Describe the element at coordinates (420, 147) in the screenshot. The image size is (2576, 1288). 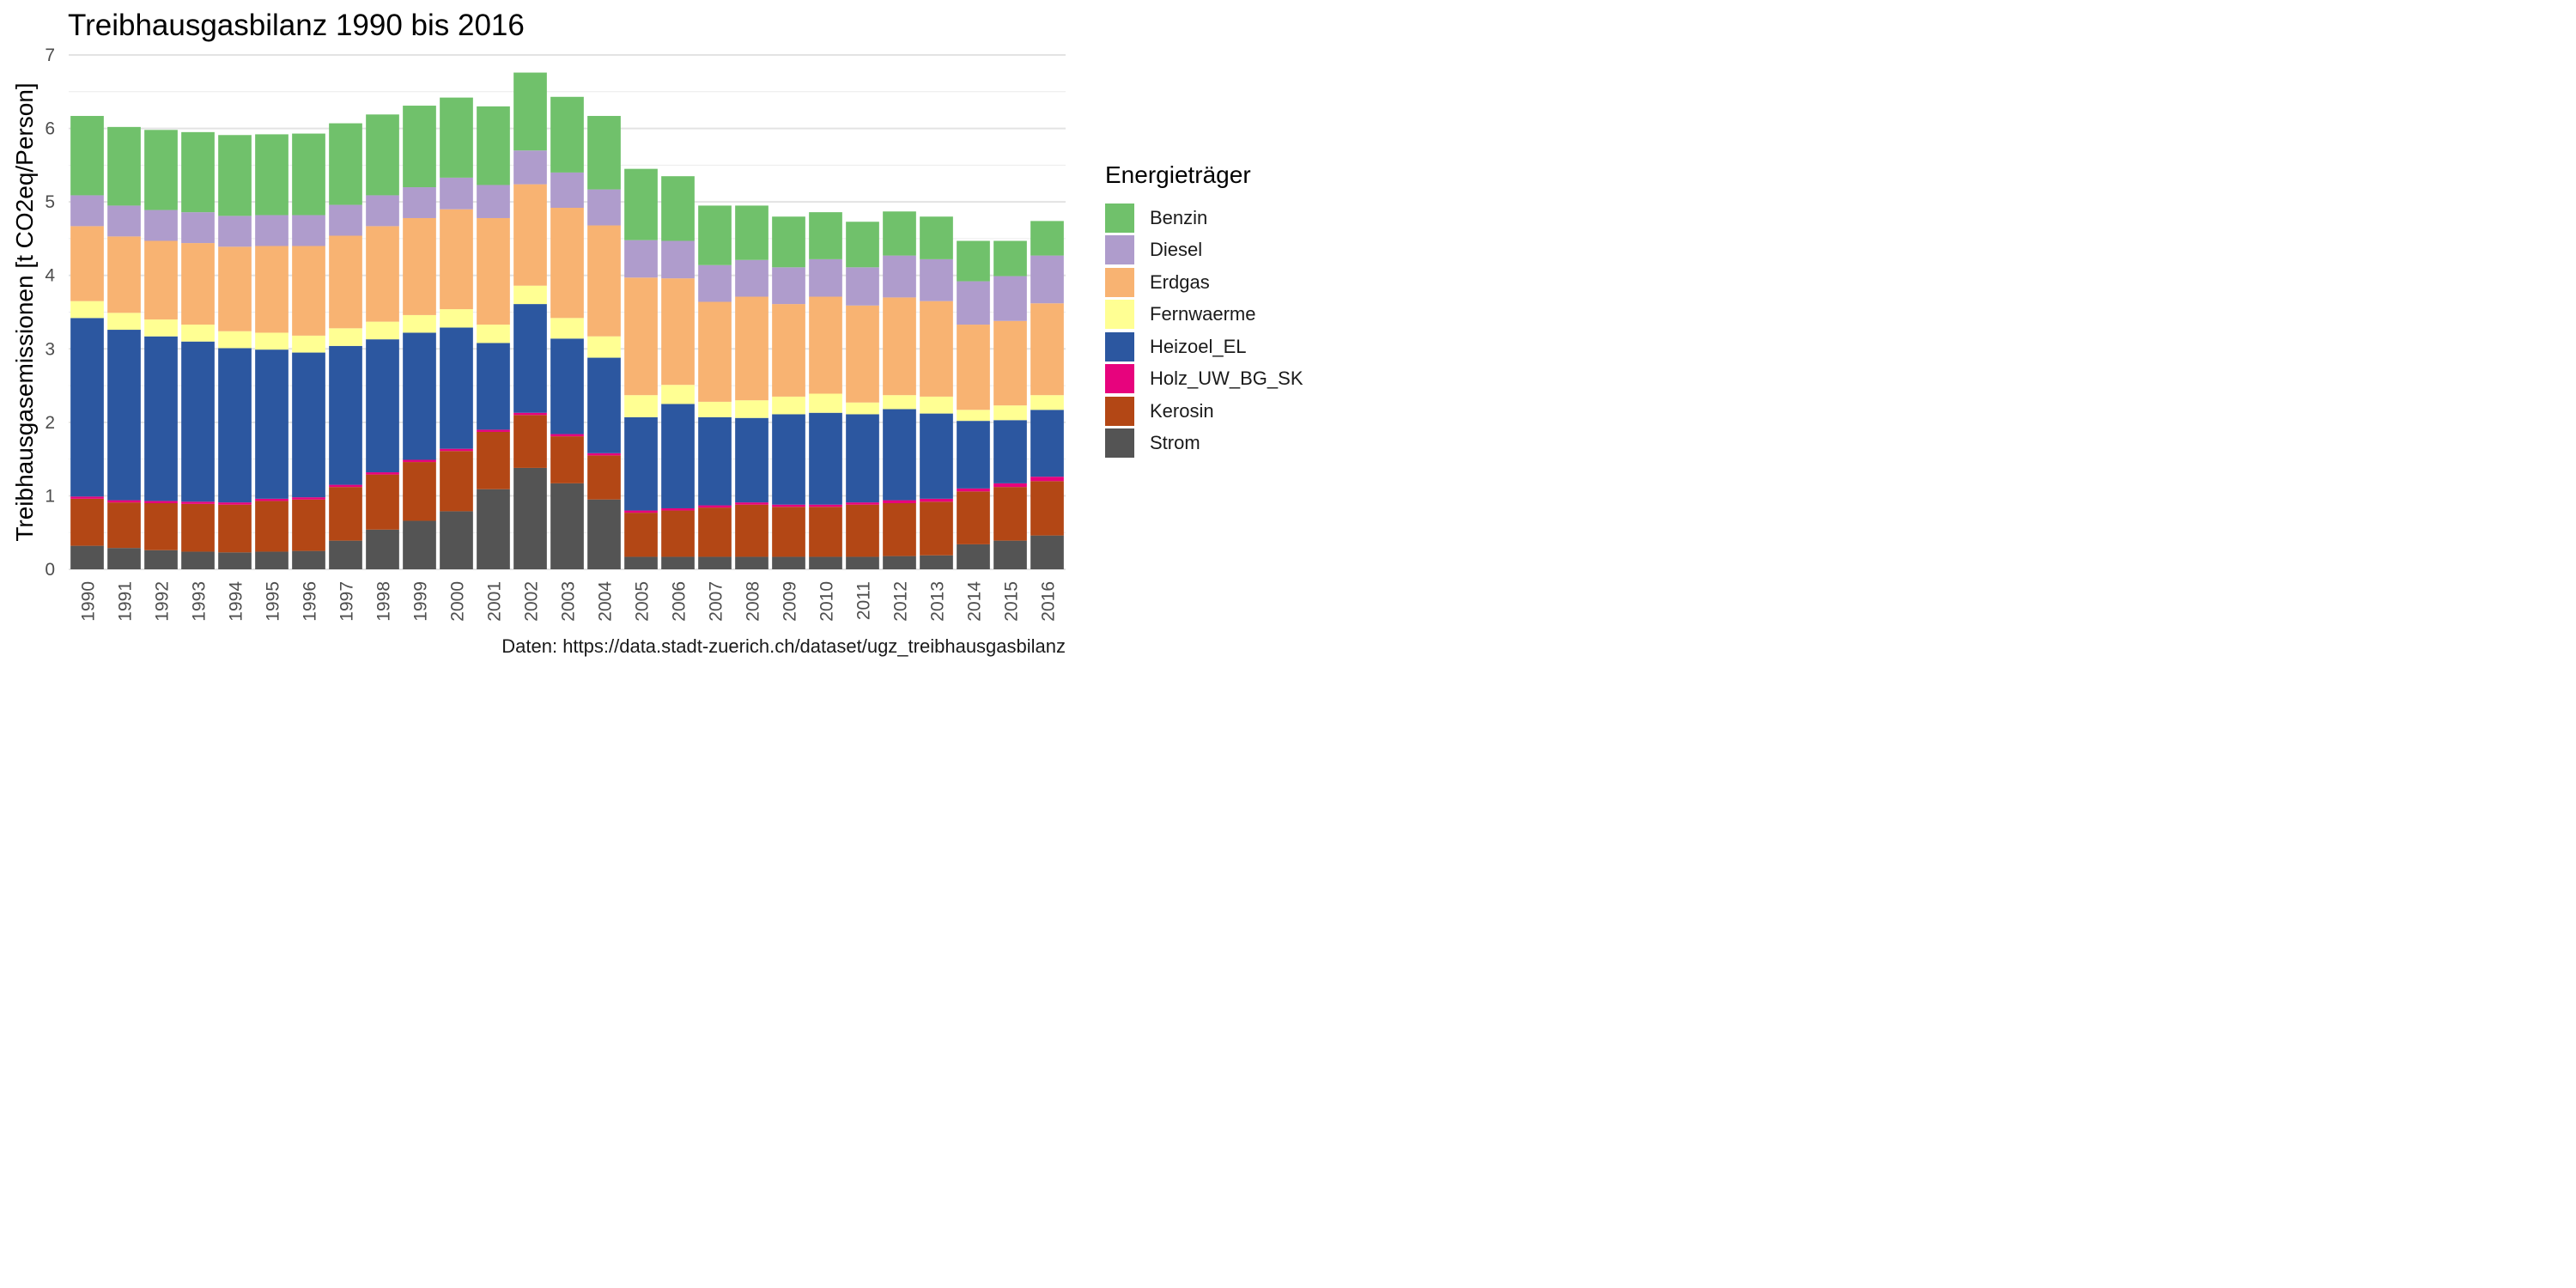
I see `bar-segment-benzin-1999` at that location.